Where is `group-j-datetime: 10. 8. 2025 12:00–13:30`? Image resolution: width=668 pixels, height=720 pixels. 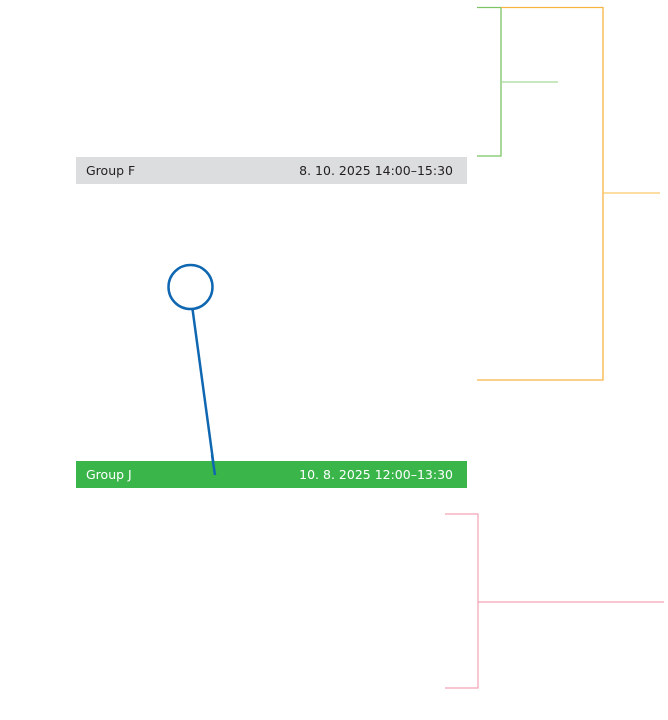
group-j-datetime: 10. 8. 2025 12:00–13:30 is located at coordinates (376, 474).